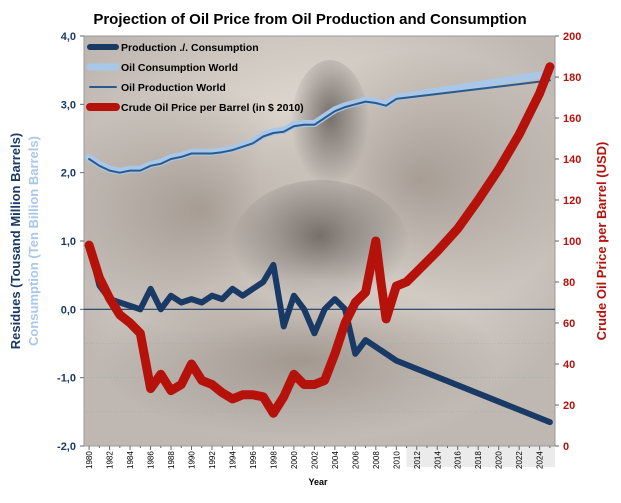 This screenshot has width=621, height=503. Describe the element at coordinates (540, 460) in the screenshot. I see `x-tick-label: 2024` at that location.